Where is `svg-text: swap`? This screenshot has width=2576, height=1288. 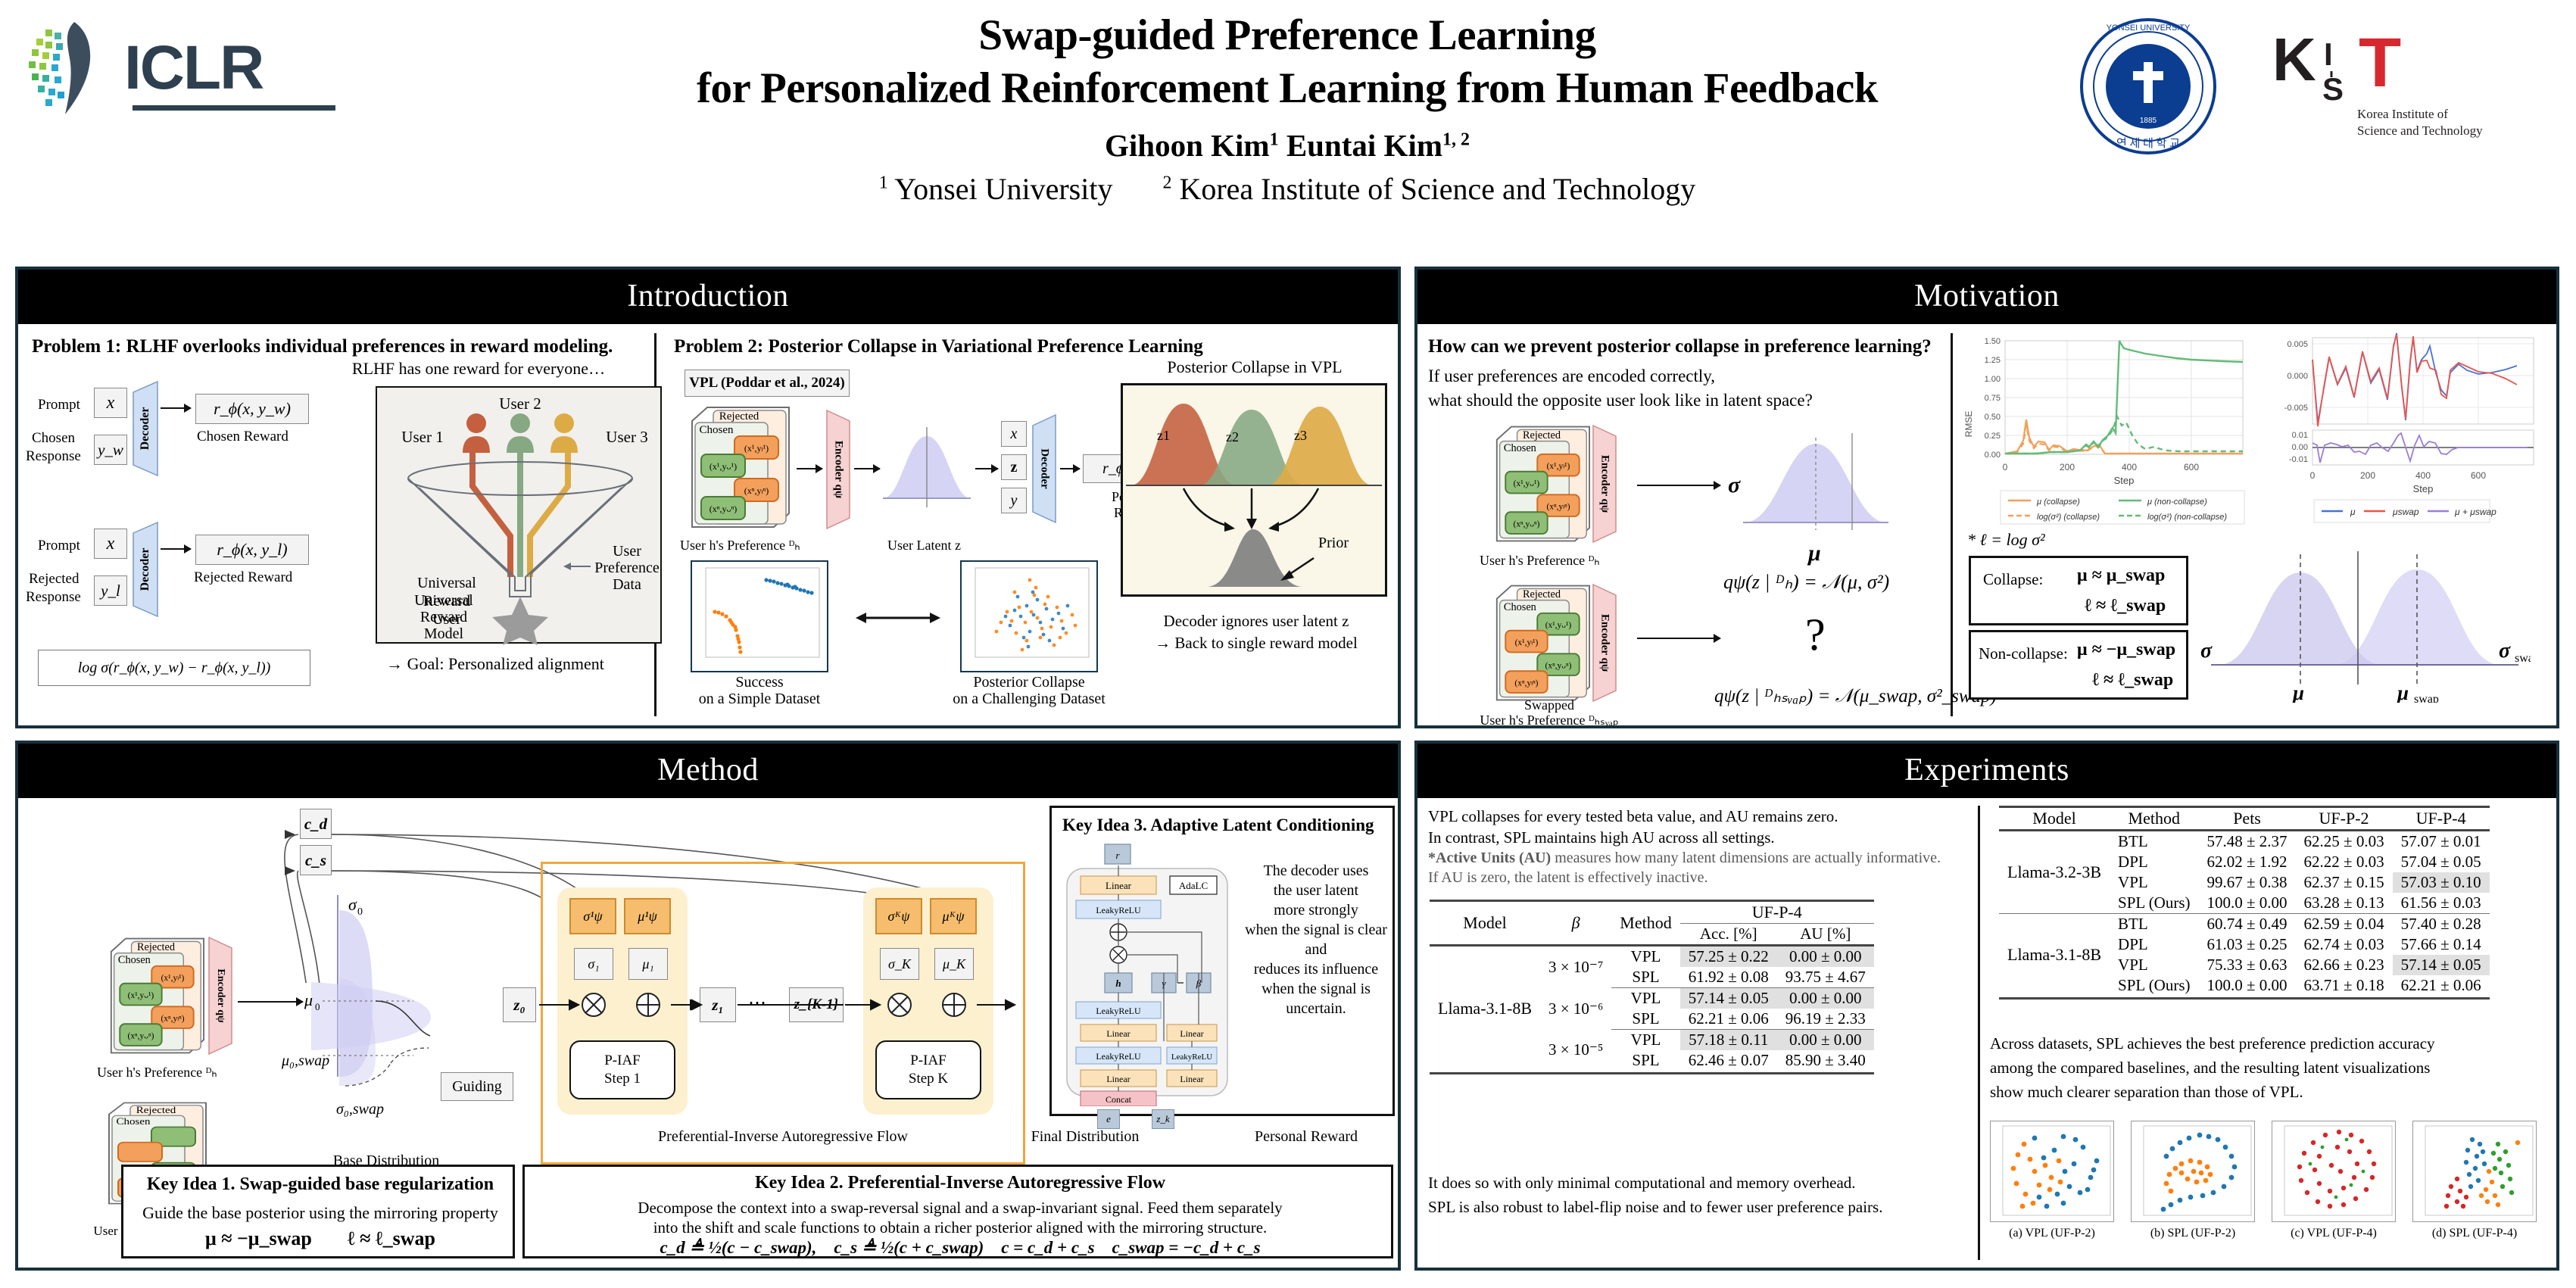
svg-text: swap is located at coordinates (2426, 698).